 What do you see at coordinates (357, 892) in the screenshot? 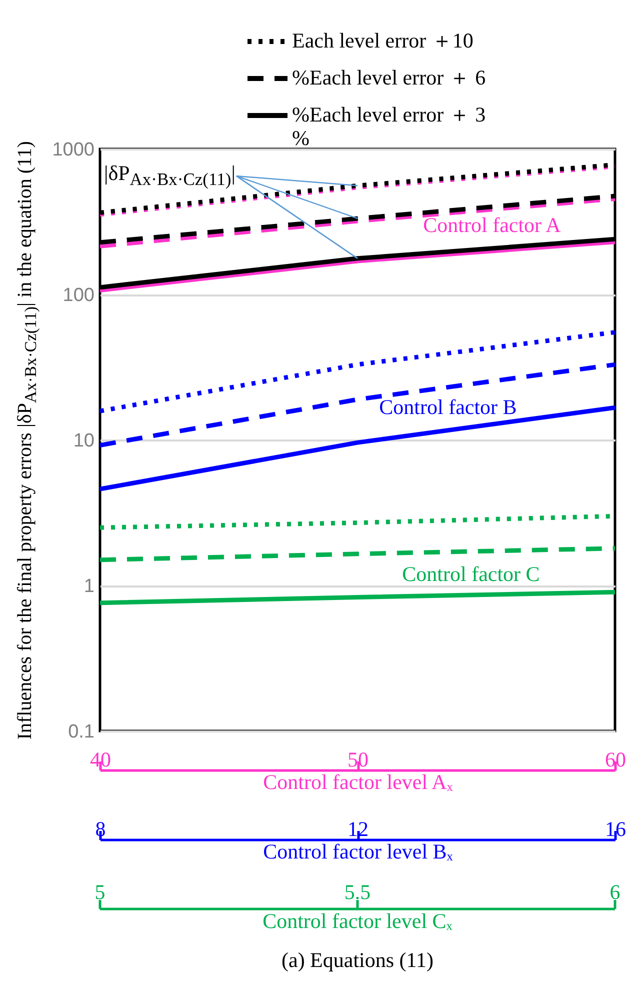
I see `text: 5.5` at bounding box center [357, 892].